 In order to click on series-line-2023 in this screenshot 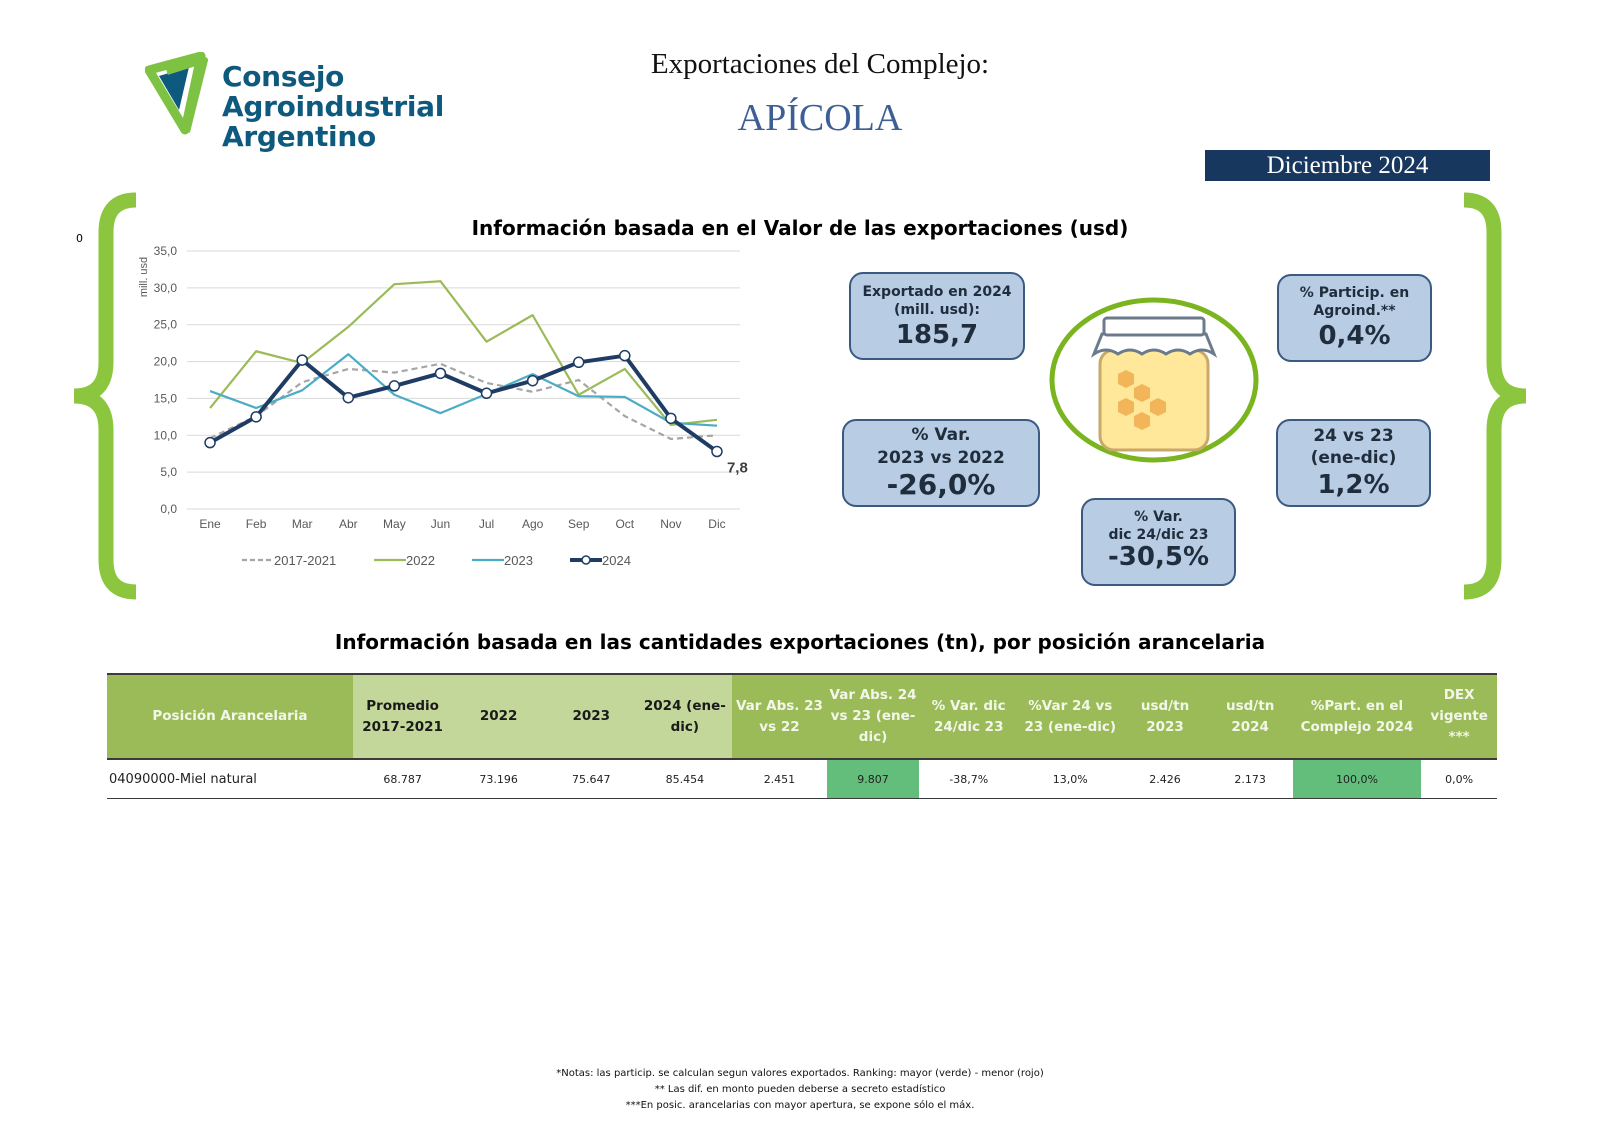, I will do `click(463, 390)`.